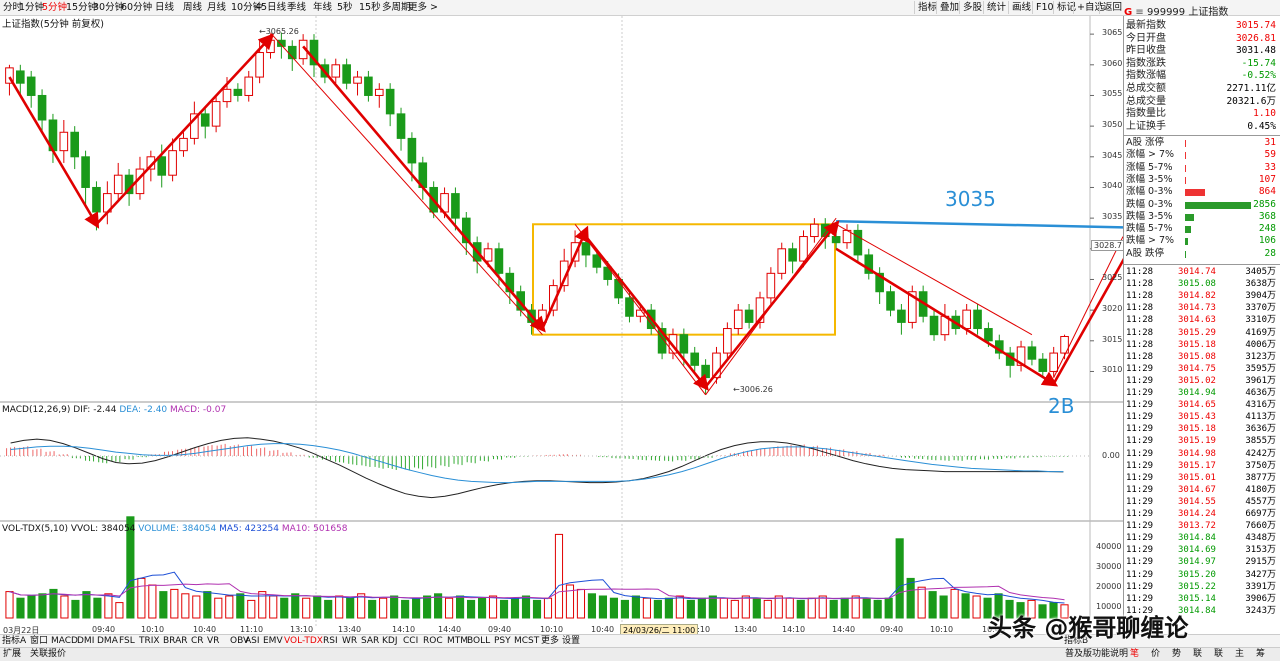 Image resolution: width=1280 pixels, height=661 pixels. Describe the element at coordinates (127, 641) in the screenshot. I see `indicator-tab-5: FSL` at that location.